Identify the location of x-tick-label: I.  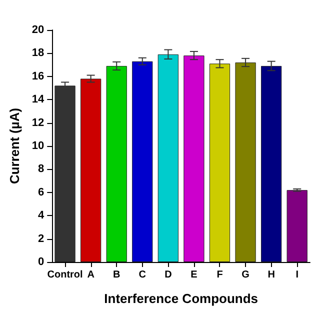
(297, 275).